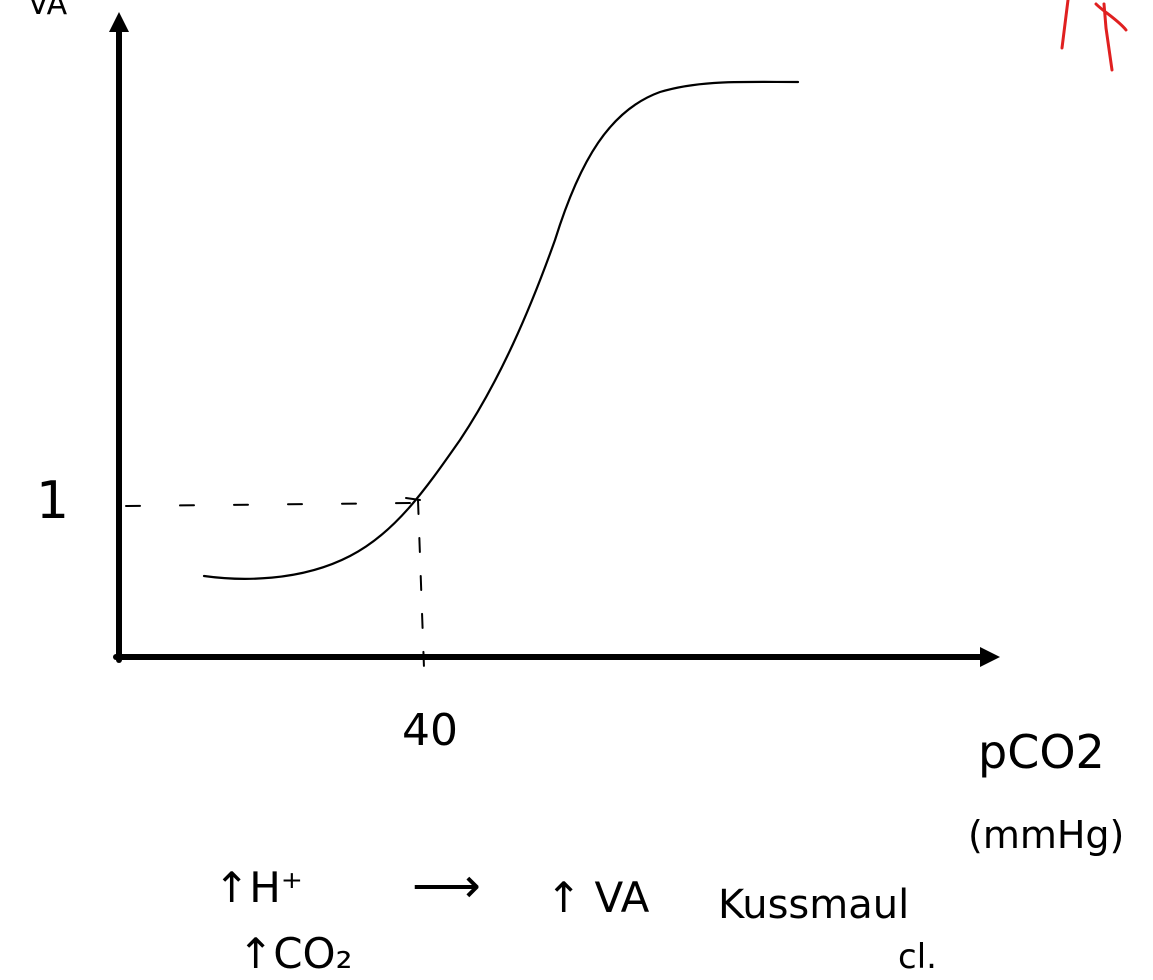 The height and width of the screenshot is (980, 1153). I want to click on reference-line-horizontal, so click(269, 504).